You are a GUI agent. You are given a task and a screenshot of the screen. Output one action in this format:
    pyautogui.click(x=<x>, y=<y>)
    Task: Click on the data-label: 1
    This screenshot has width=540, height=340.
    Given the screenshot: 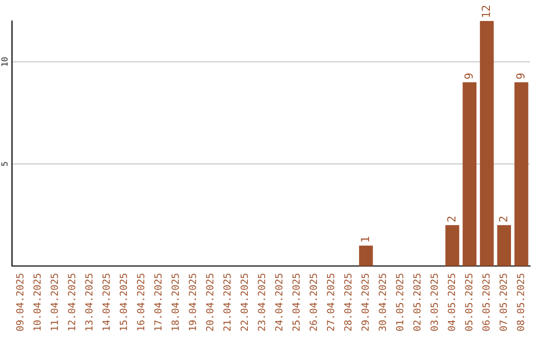 What is the action you would take?
    pyautogui.click(x=365, y=239)
    